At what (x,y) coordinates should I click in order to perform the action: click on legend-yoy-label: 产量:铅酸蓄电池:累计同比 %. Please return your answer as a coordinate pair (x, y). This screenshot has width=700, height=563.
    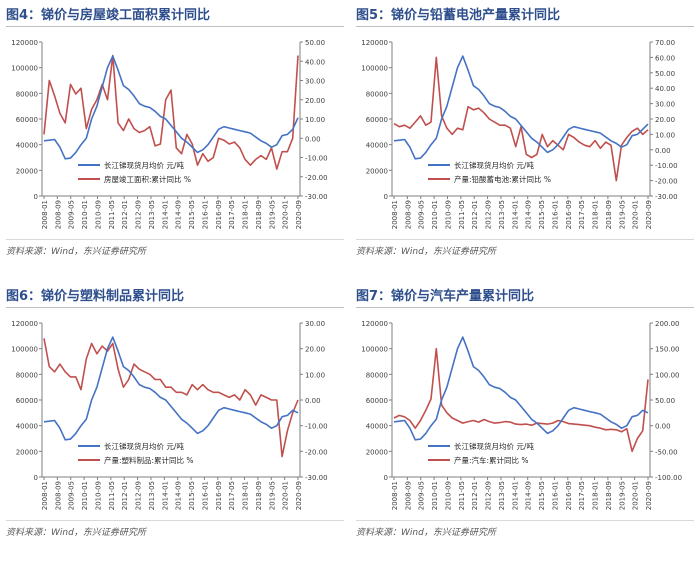
    Looking at the image, I should click on (502, 179).